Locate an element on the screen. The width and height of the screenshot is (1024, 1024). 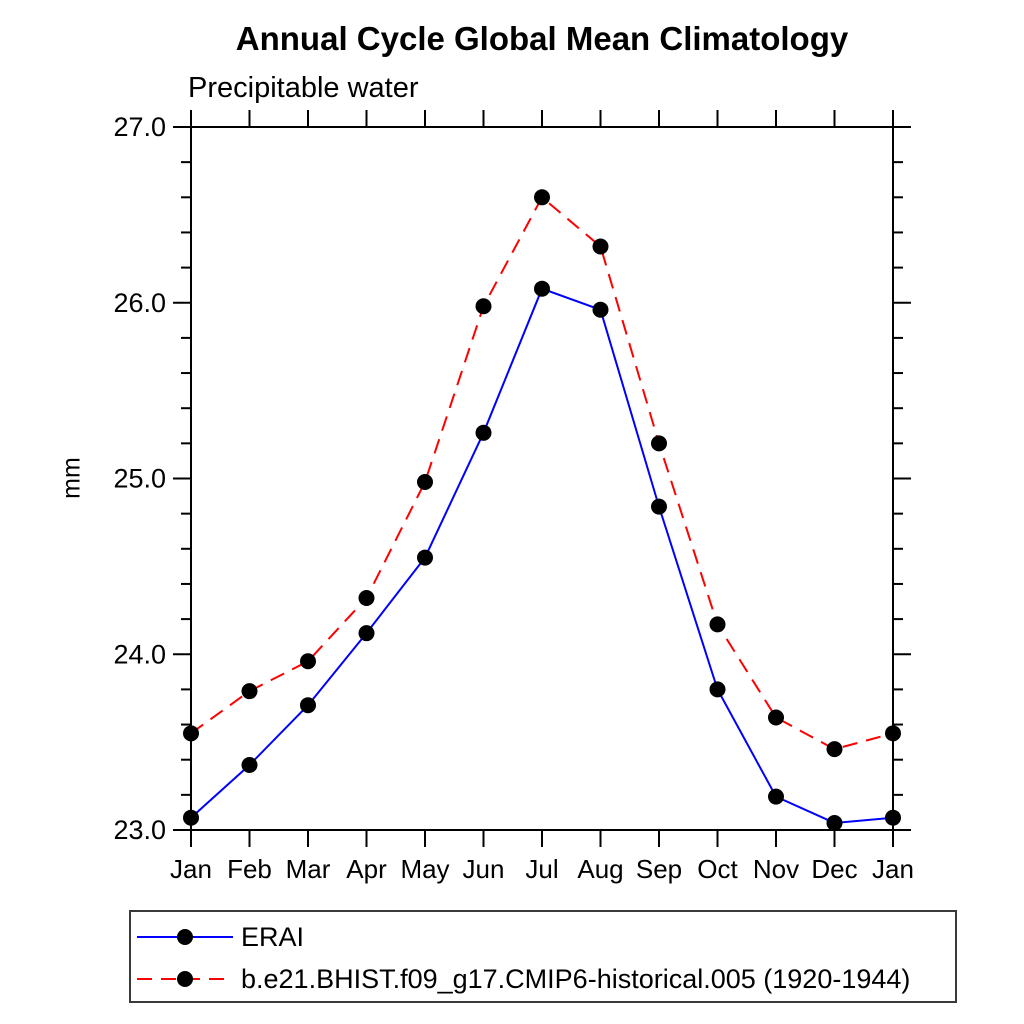
x-tick-label: Aug is located at coordinates (600, 869).